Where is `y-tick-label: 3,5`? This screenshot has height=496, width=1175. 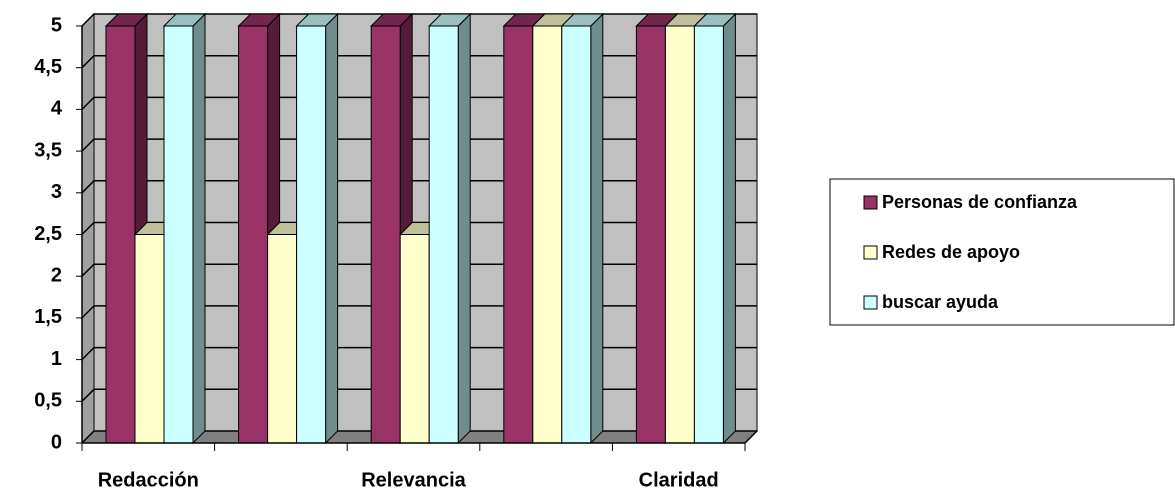
y-tick-label: 3,5 is located at coordinates (48, 150).